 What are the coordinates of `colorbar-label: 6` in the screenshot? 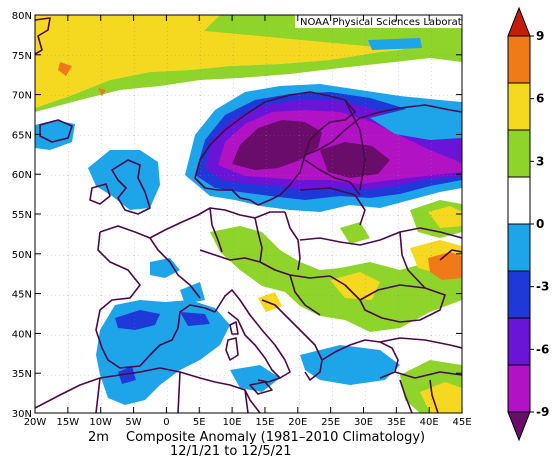 It's located at (540, 99).